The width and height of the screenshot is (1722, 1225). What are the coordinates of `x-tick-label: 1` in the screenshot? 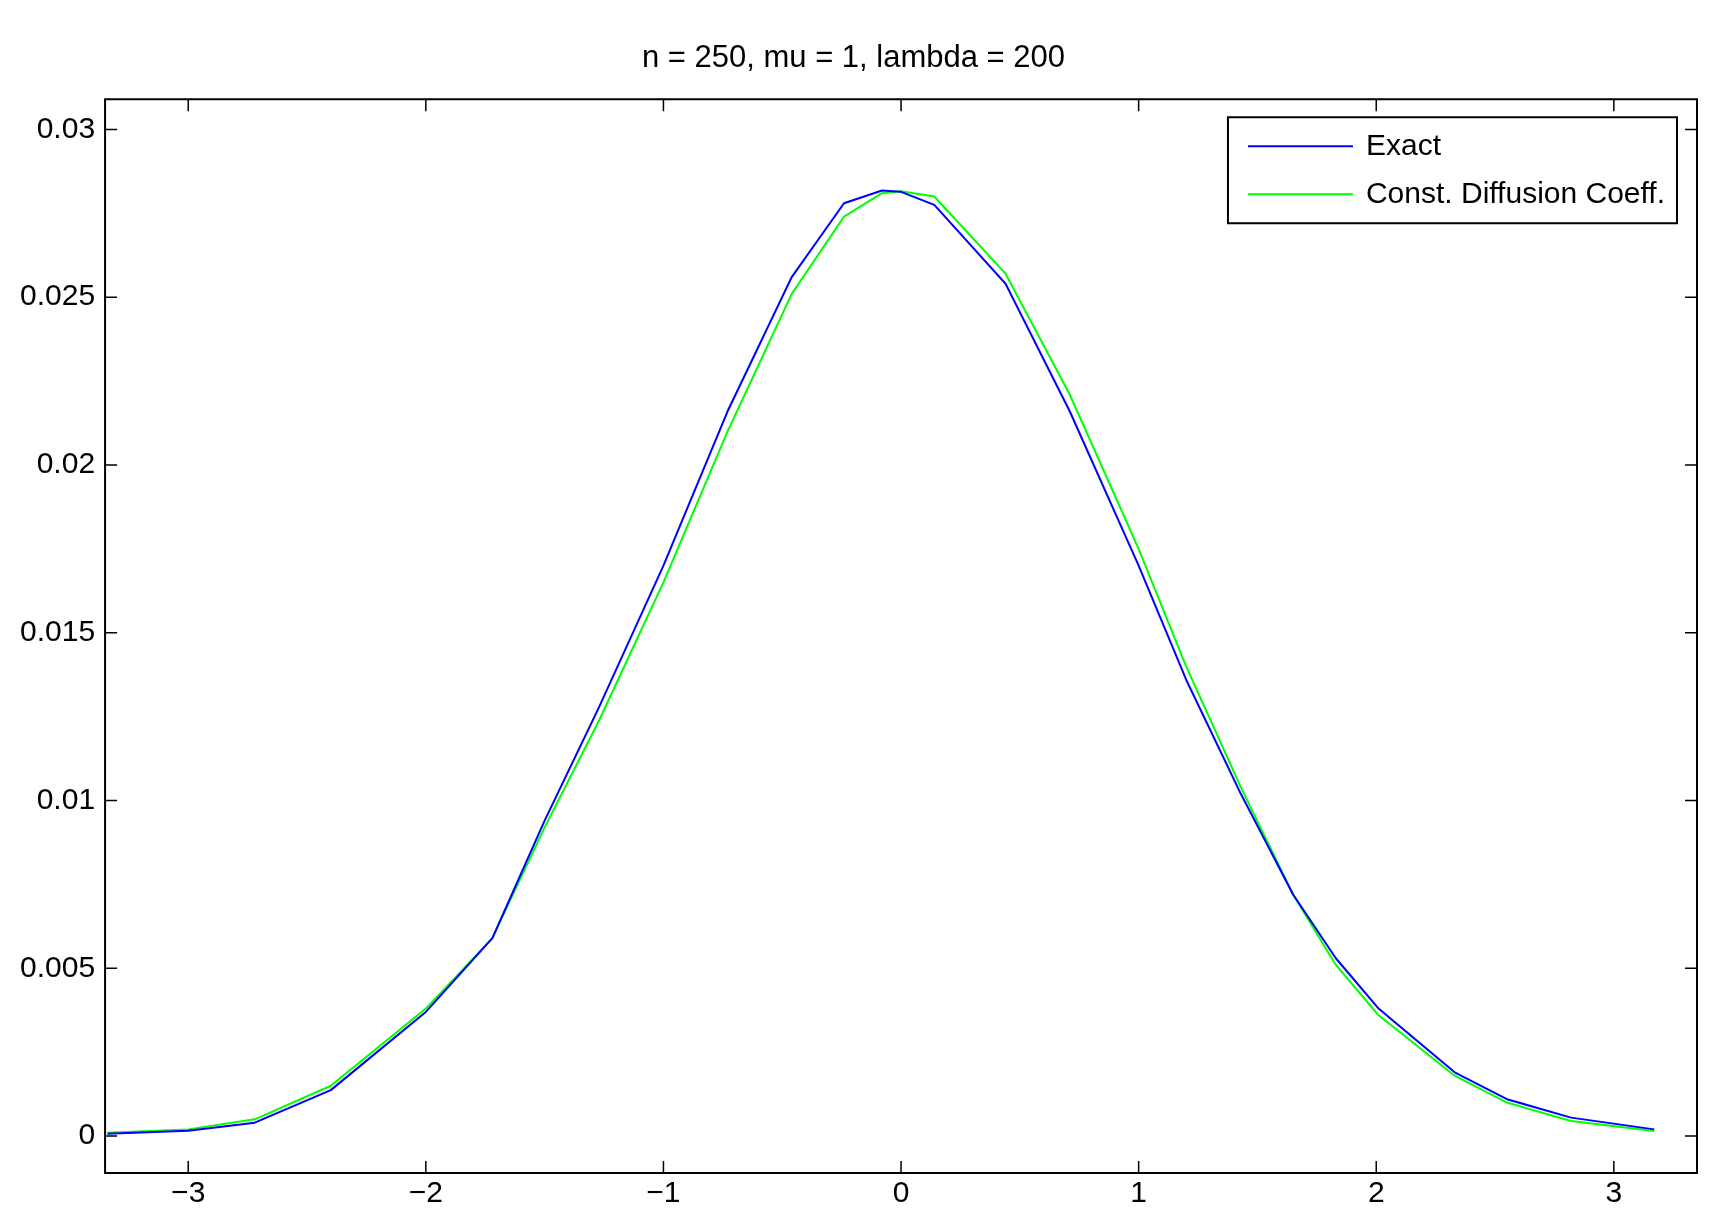 It's located at (1138, 1192).